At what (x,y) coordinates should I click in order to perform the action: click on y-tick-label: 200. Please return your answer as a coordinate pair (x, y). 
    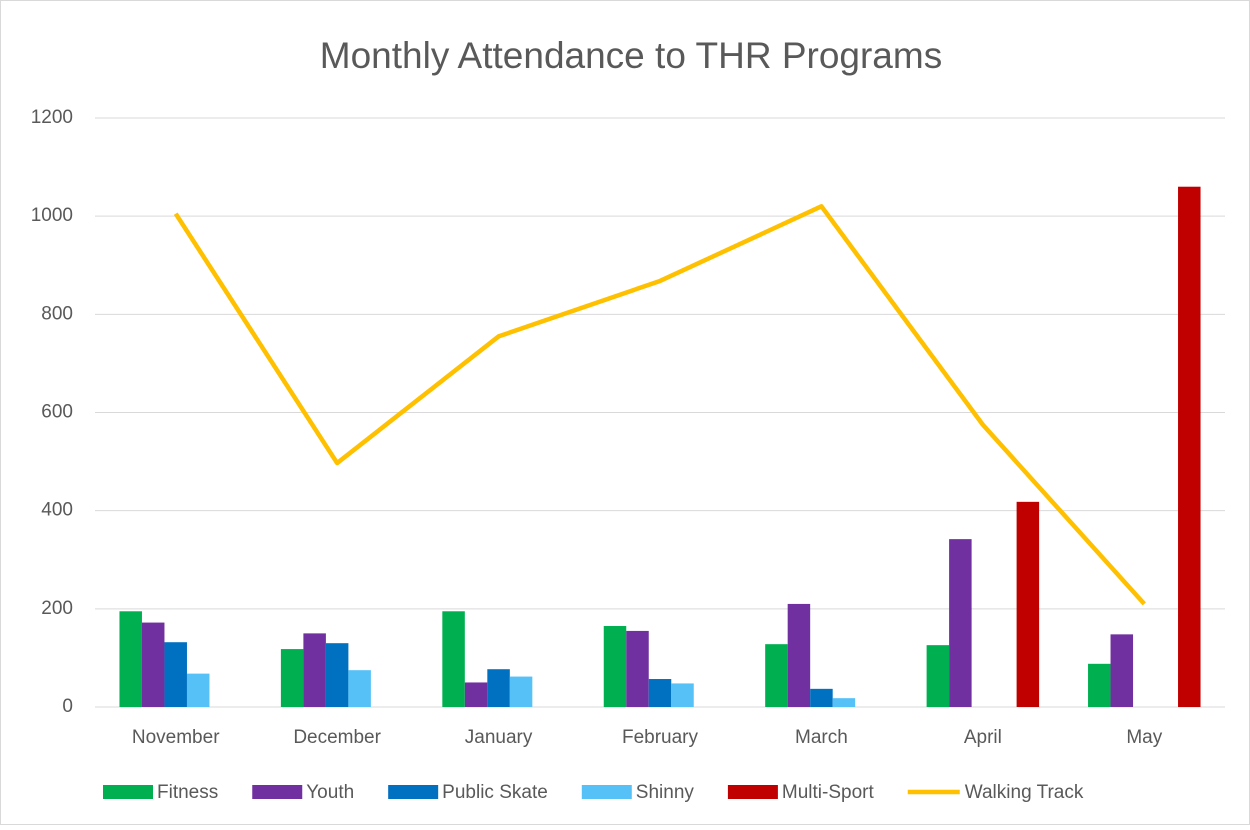
    Looking at the image, I should click on (57, 608).